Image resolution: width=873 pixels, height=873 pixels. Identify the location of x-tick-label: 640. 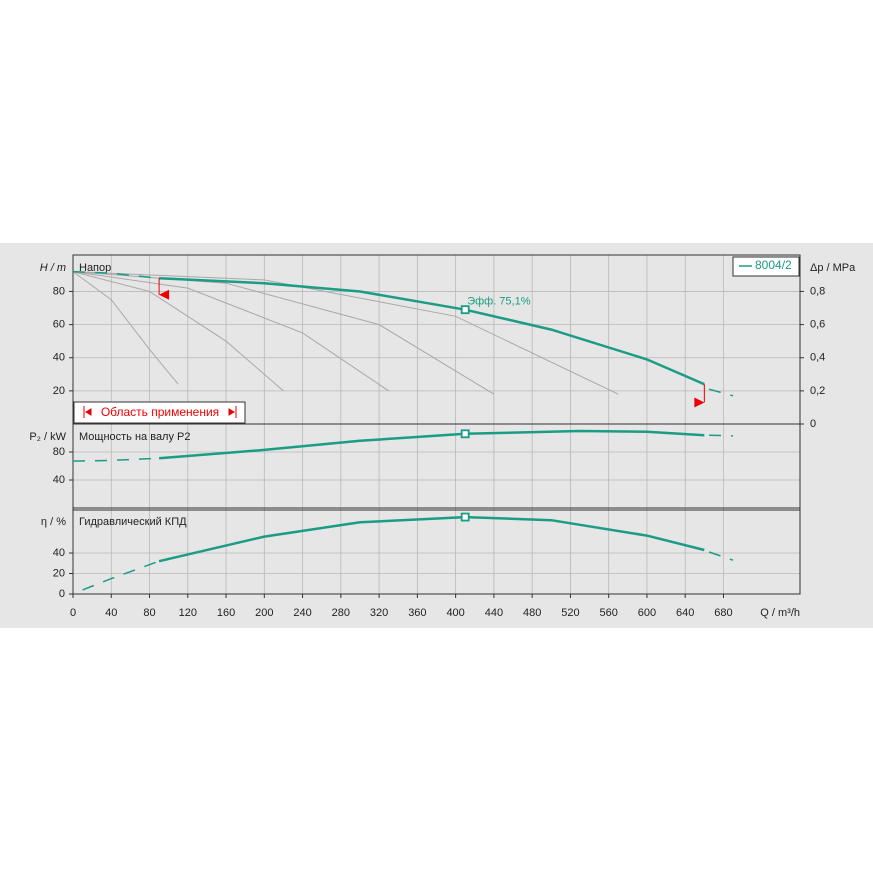
(685, 613).